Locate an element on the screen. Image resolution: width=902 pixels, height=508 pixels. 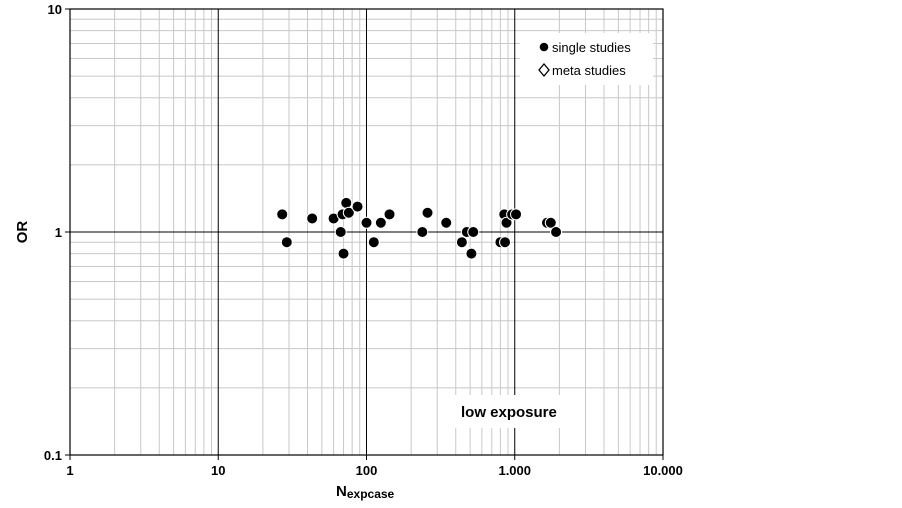
legend-marker-meta-studies is located at coordinates (544, 70).